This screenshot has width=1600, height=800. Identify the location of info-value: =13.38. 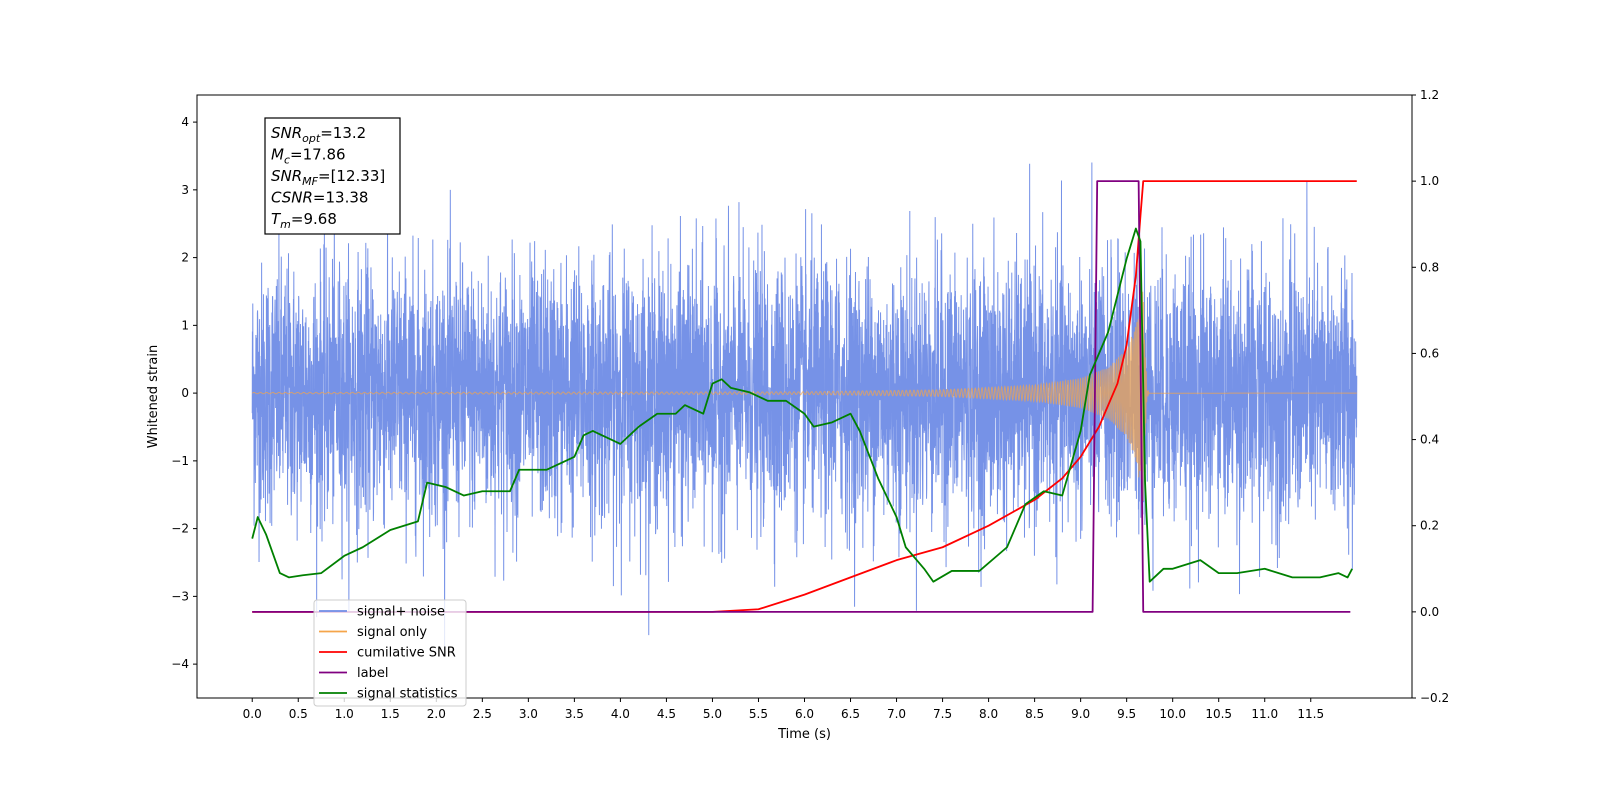
(341, 198).